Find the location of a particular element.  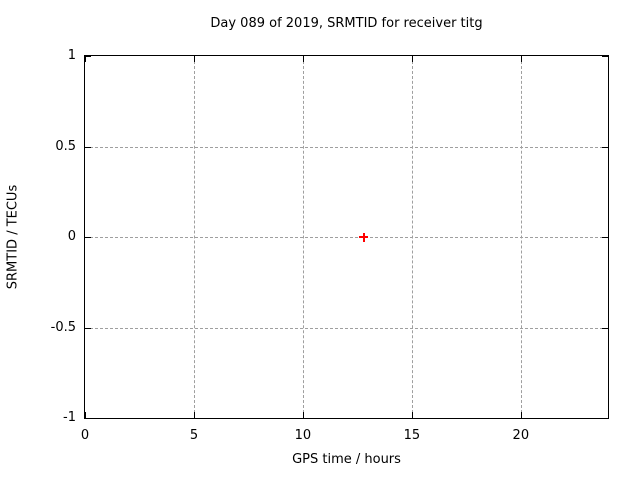

y-tick-label: -1 is located at coordinates (69, 417).